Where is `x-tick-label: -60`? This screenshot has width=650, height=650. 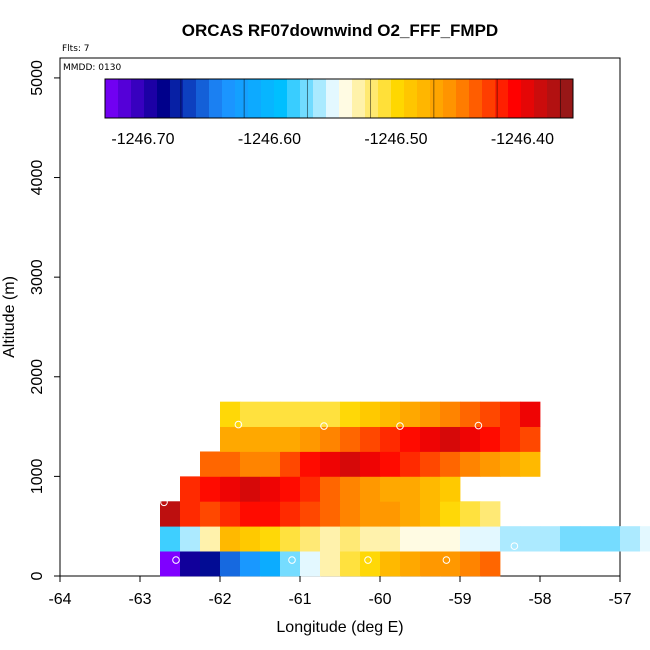 x-tick-label: -60 is located at coordinates (379, 599).